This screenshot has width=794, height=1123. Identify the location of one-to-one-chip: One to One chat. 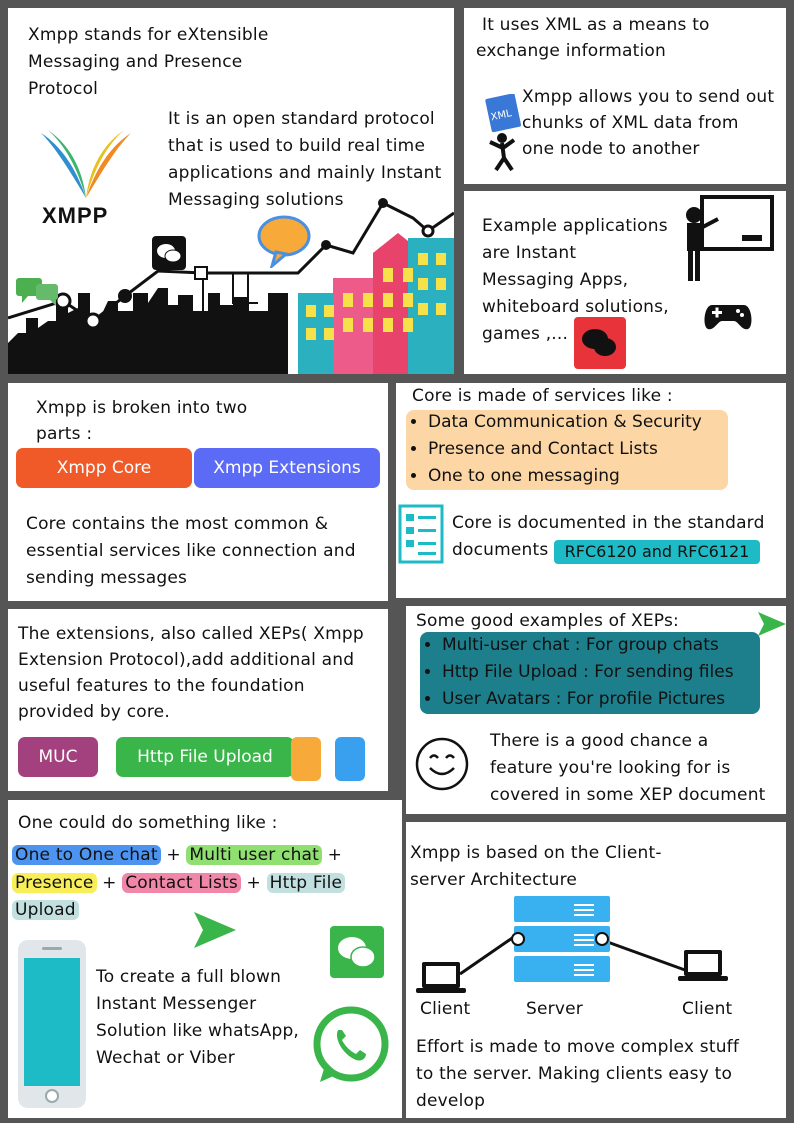
(86, 855).